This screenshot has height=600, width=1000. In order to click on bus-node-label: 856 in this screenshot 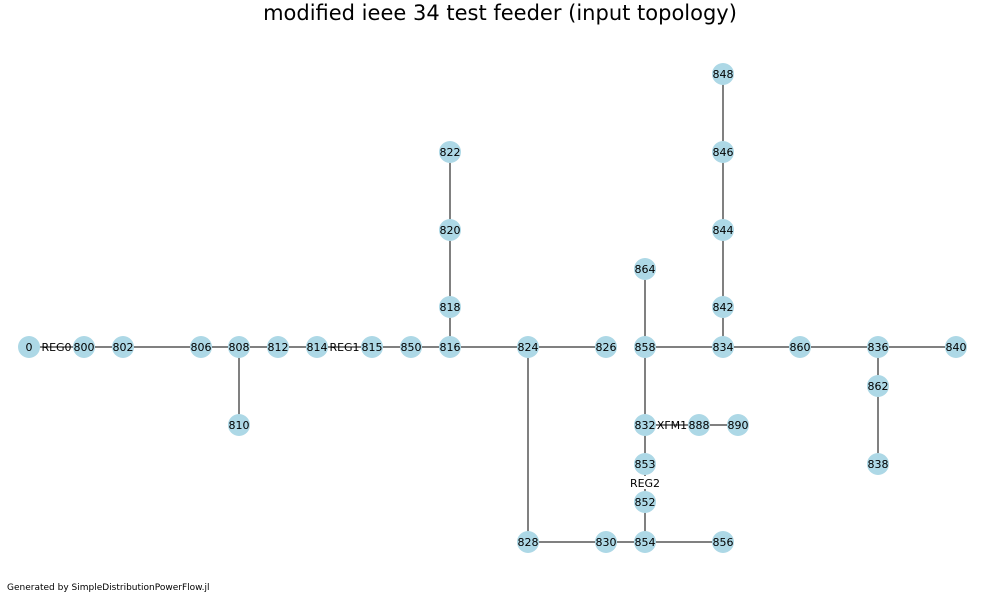, I will do `click(723, 542)`.